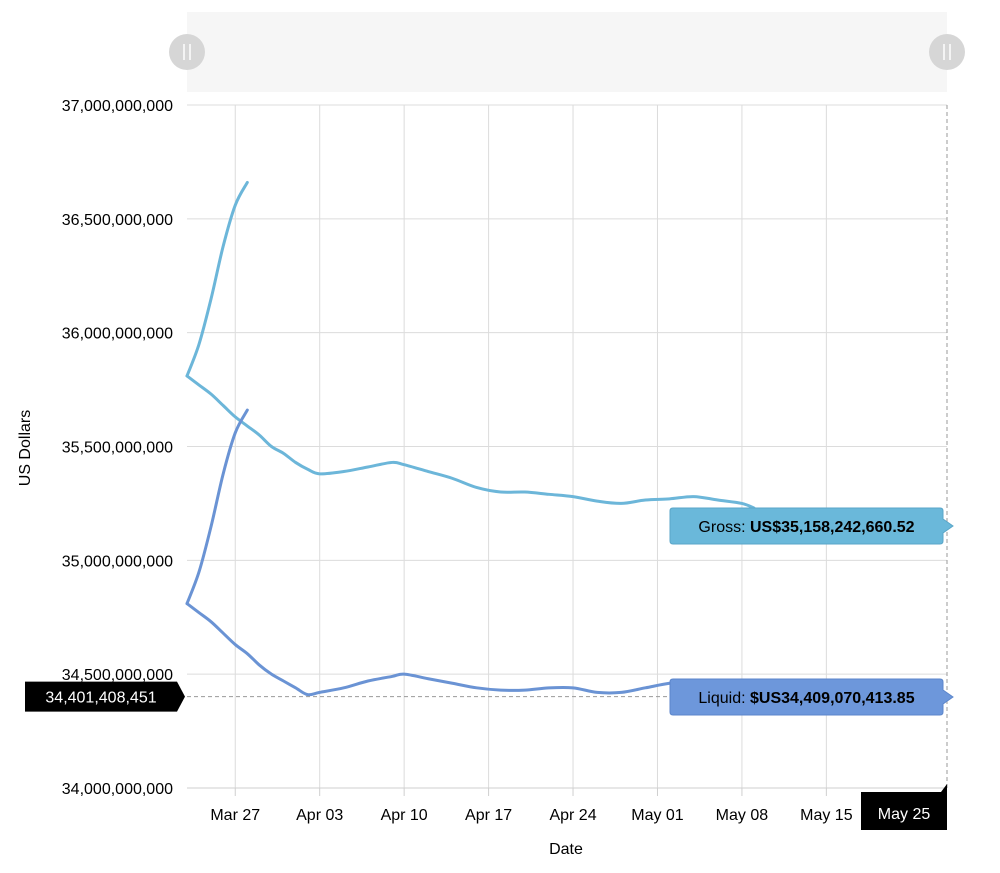 This screenshot has height=873, width=1000. I want to click on x-tick-label: Apr 17, so click(488, 815).